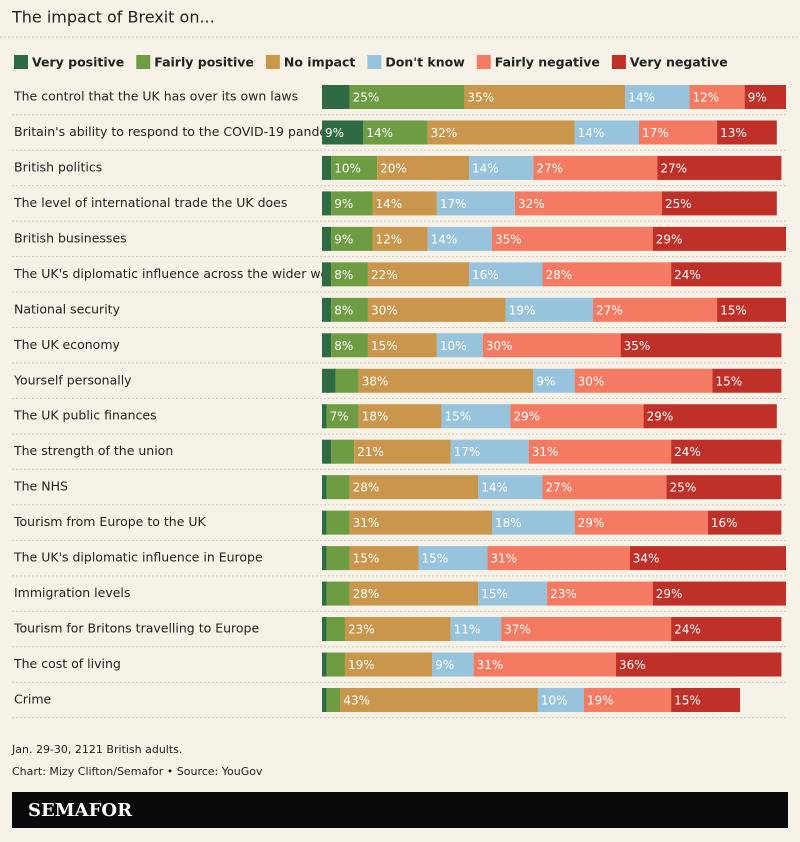  Describe the element at coordinates (687, 630) in the screenshot. I see `value-label: 24%` at that location.